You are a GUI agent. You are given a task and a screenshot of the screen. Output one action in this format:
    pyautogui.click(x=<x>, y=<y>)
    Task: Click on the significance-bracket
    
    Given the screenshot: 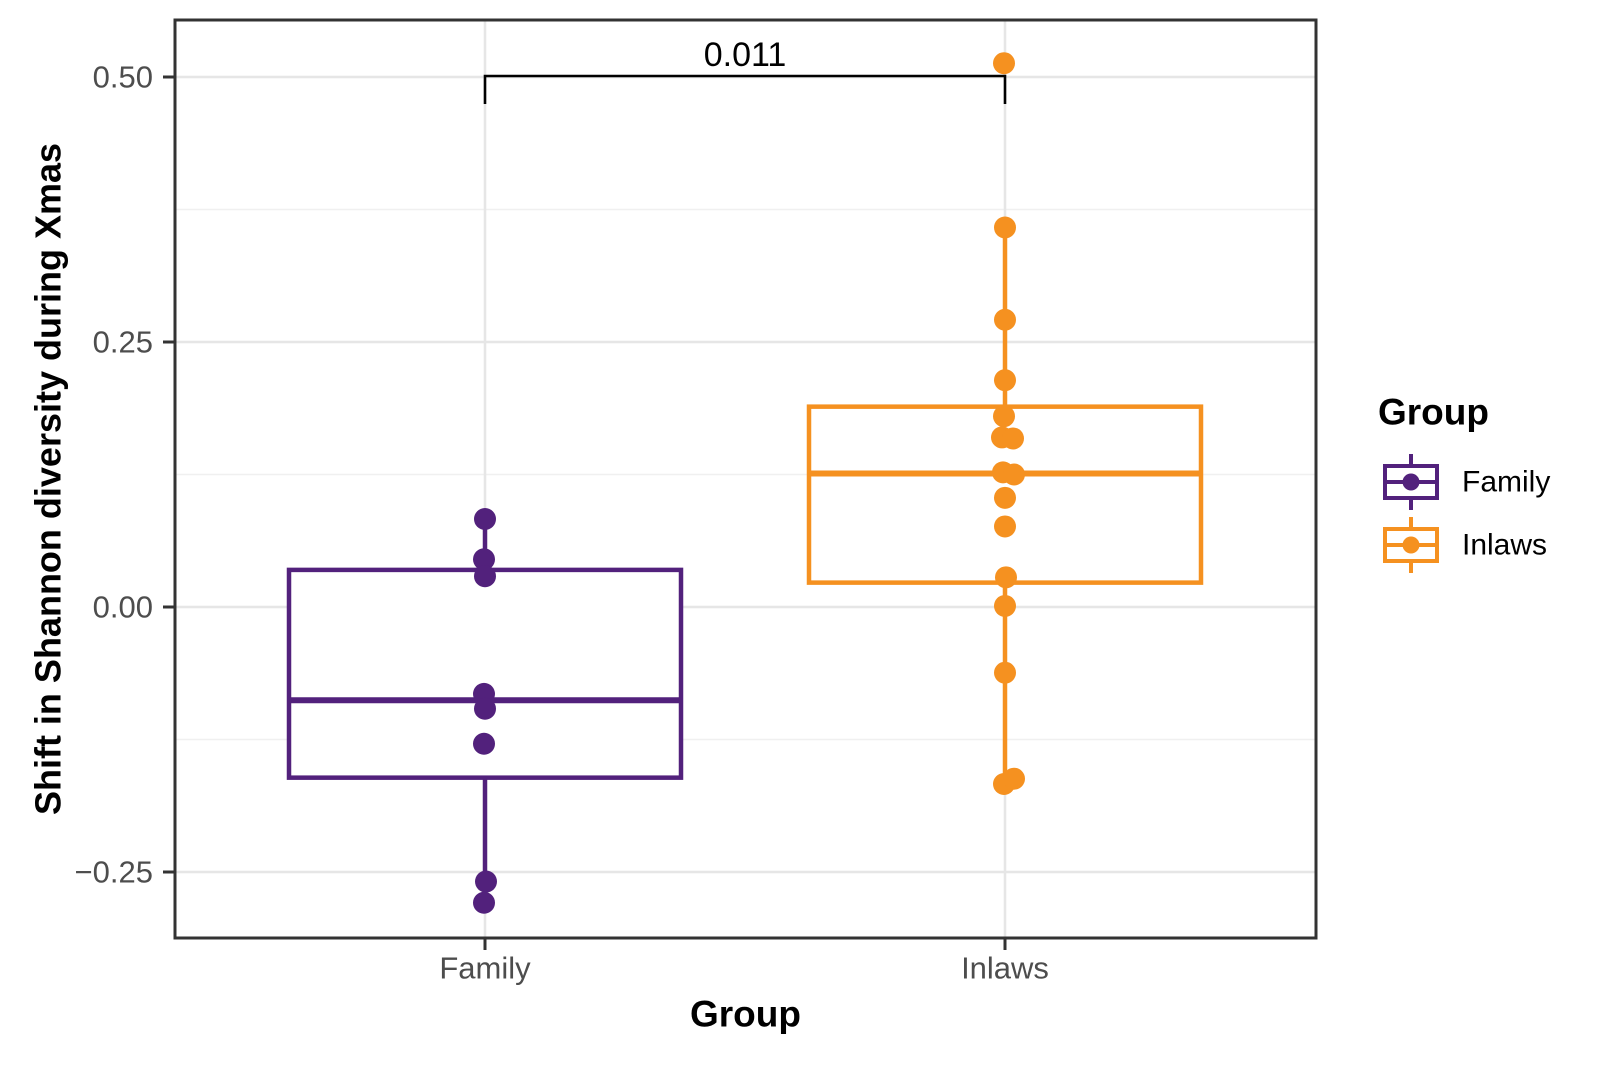 What is the action you would take?
    pyautogui.click(x=745, y=89)
    